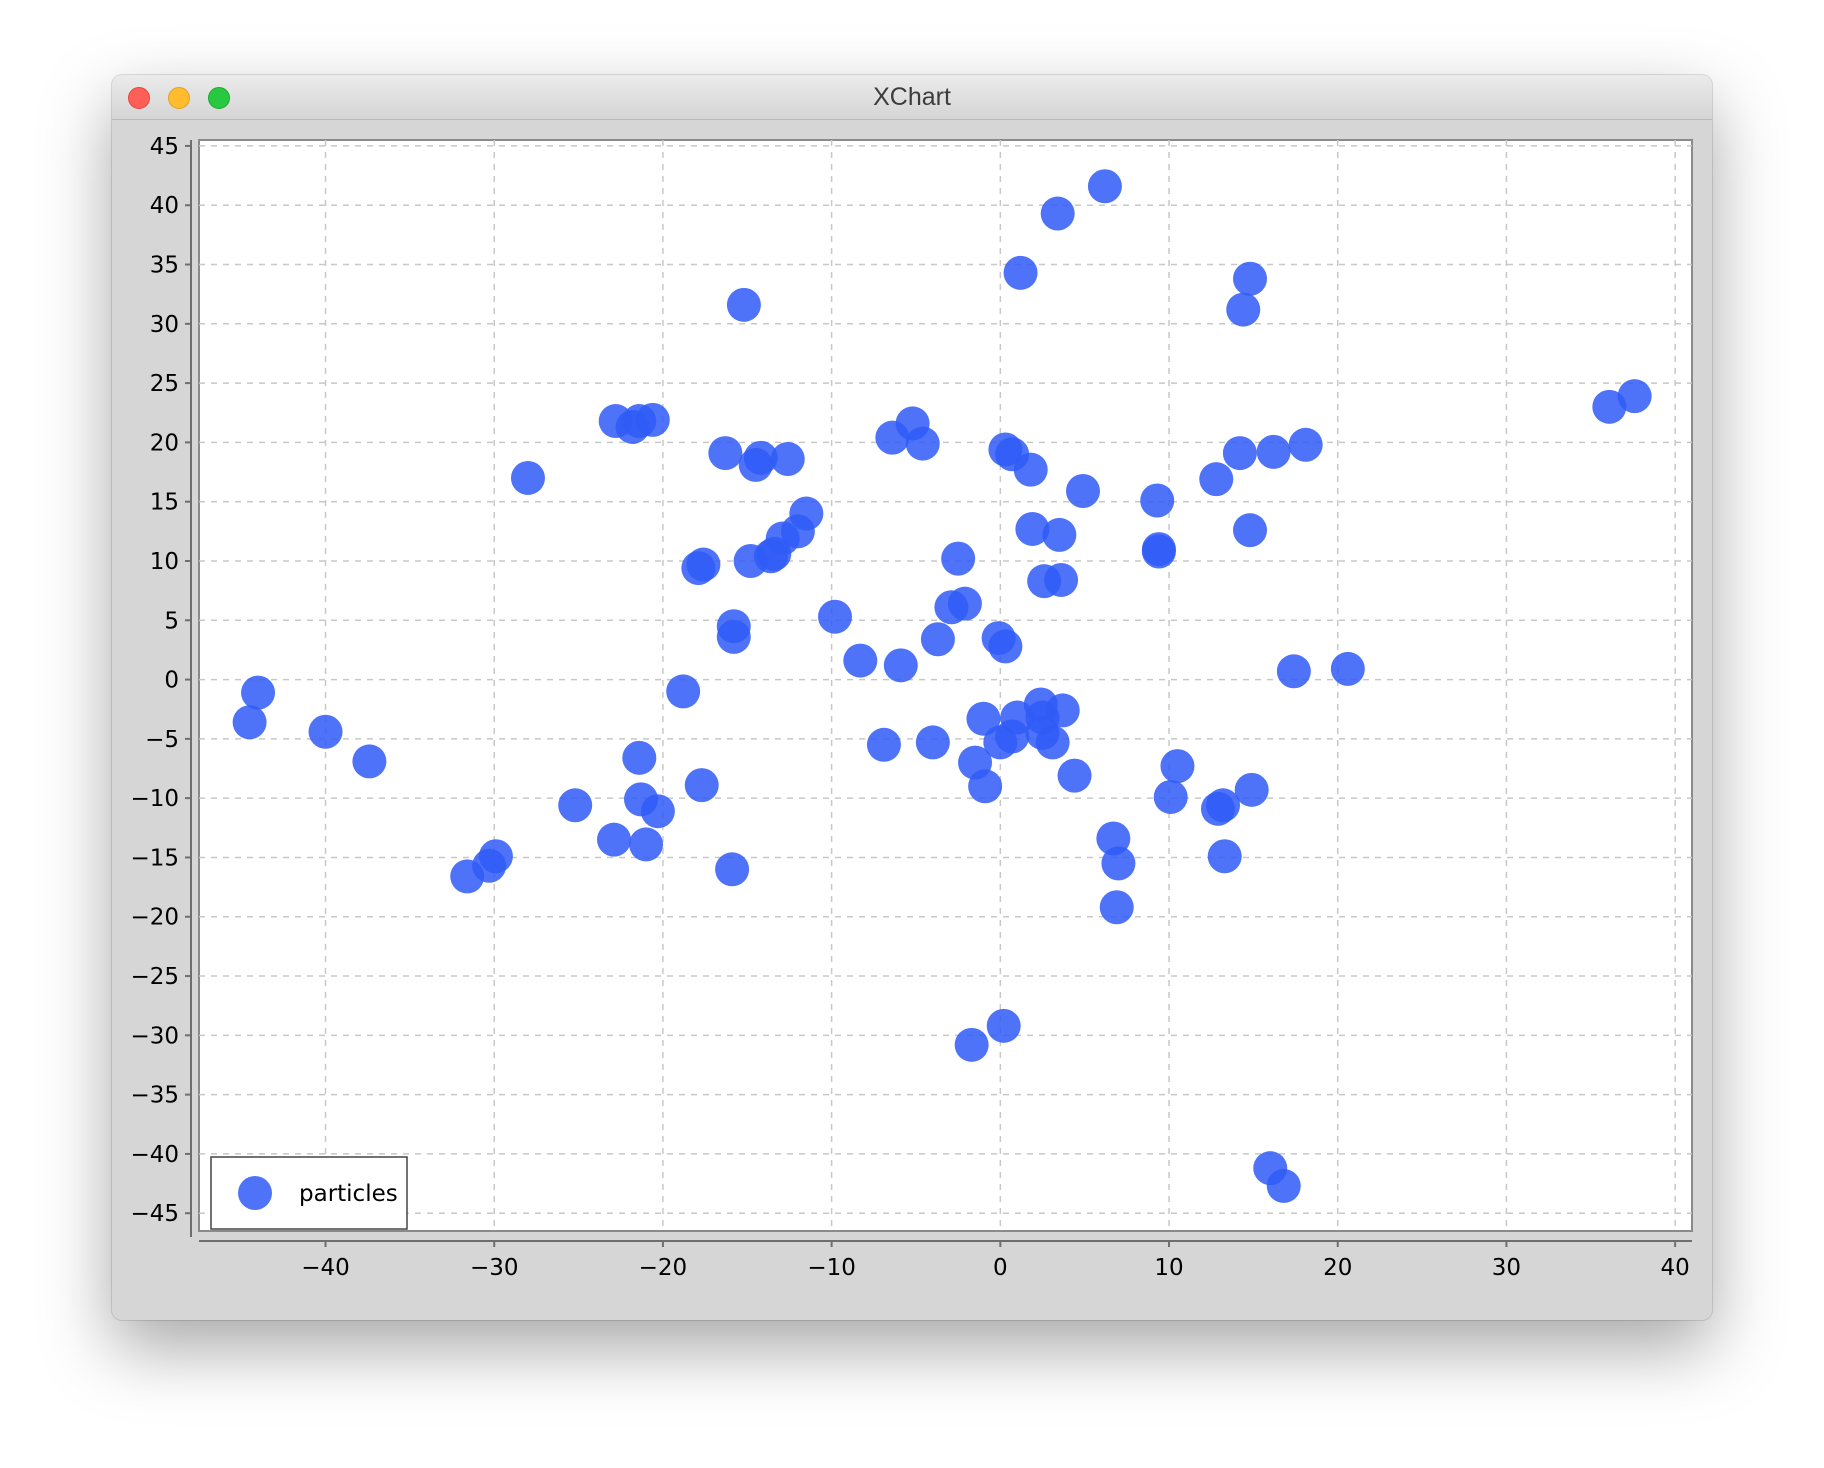 Image resolution: width=1824 pixels, height=1468 pixels. I want to click on y-tick-label: −40, so click(154, 1155).